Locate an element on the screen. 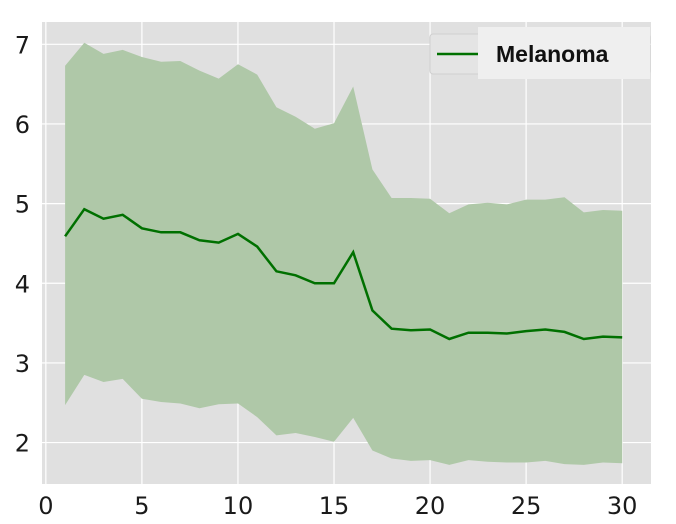  legend-label-melanoma: Melanoma is located at coordinates (552, 54).